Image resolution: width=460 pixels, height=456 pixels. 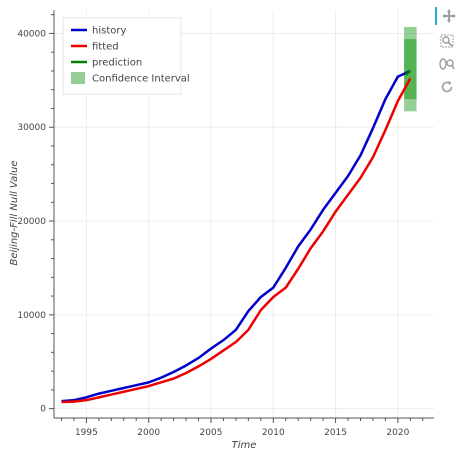 I want to click on x-tick-label: 1995, so click(x=86, y=433).